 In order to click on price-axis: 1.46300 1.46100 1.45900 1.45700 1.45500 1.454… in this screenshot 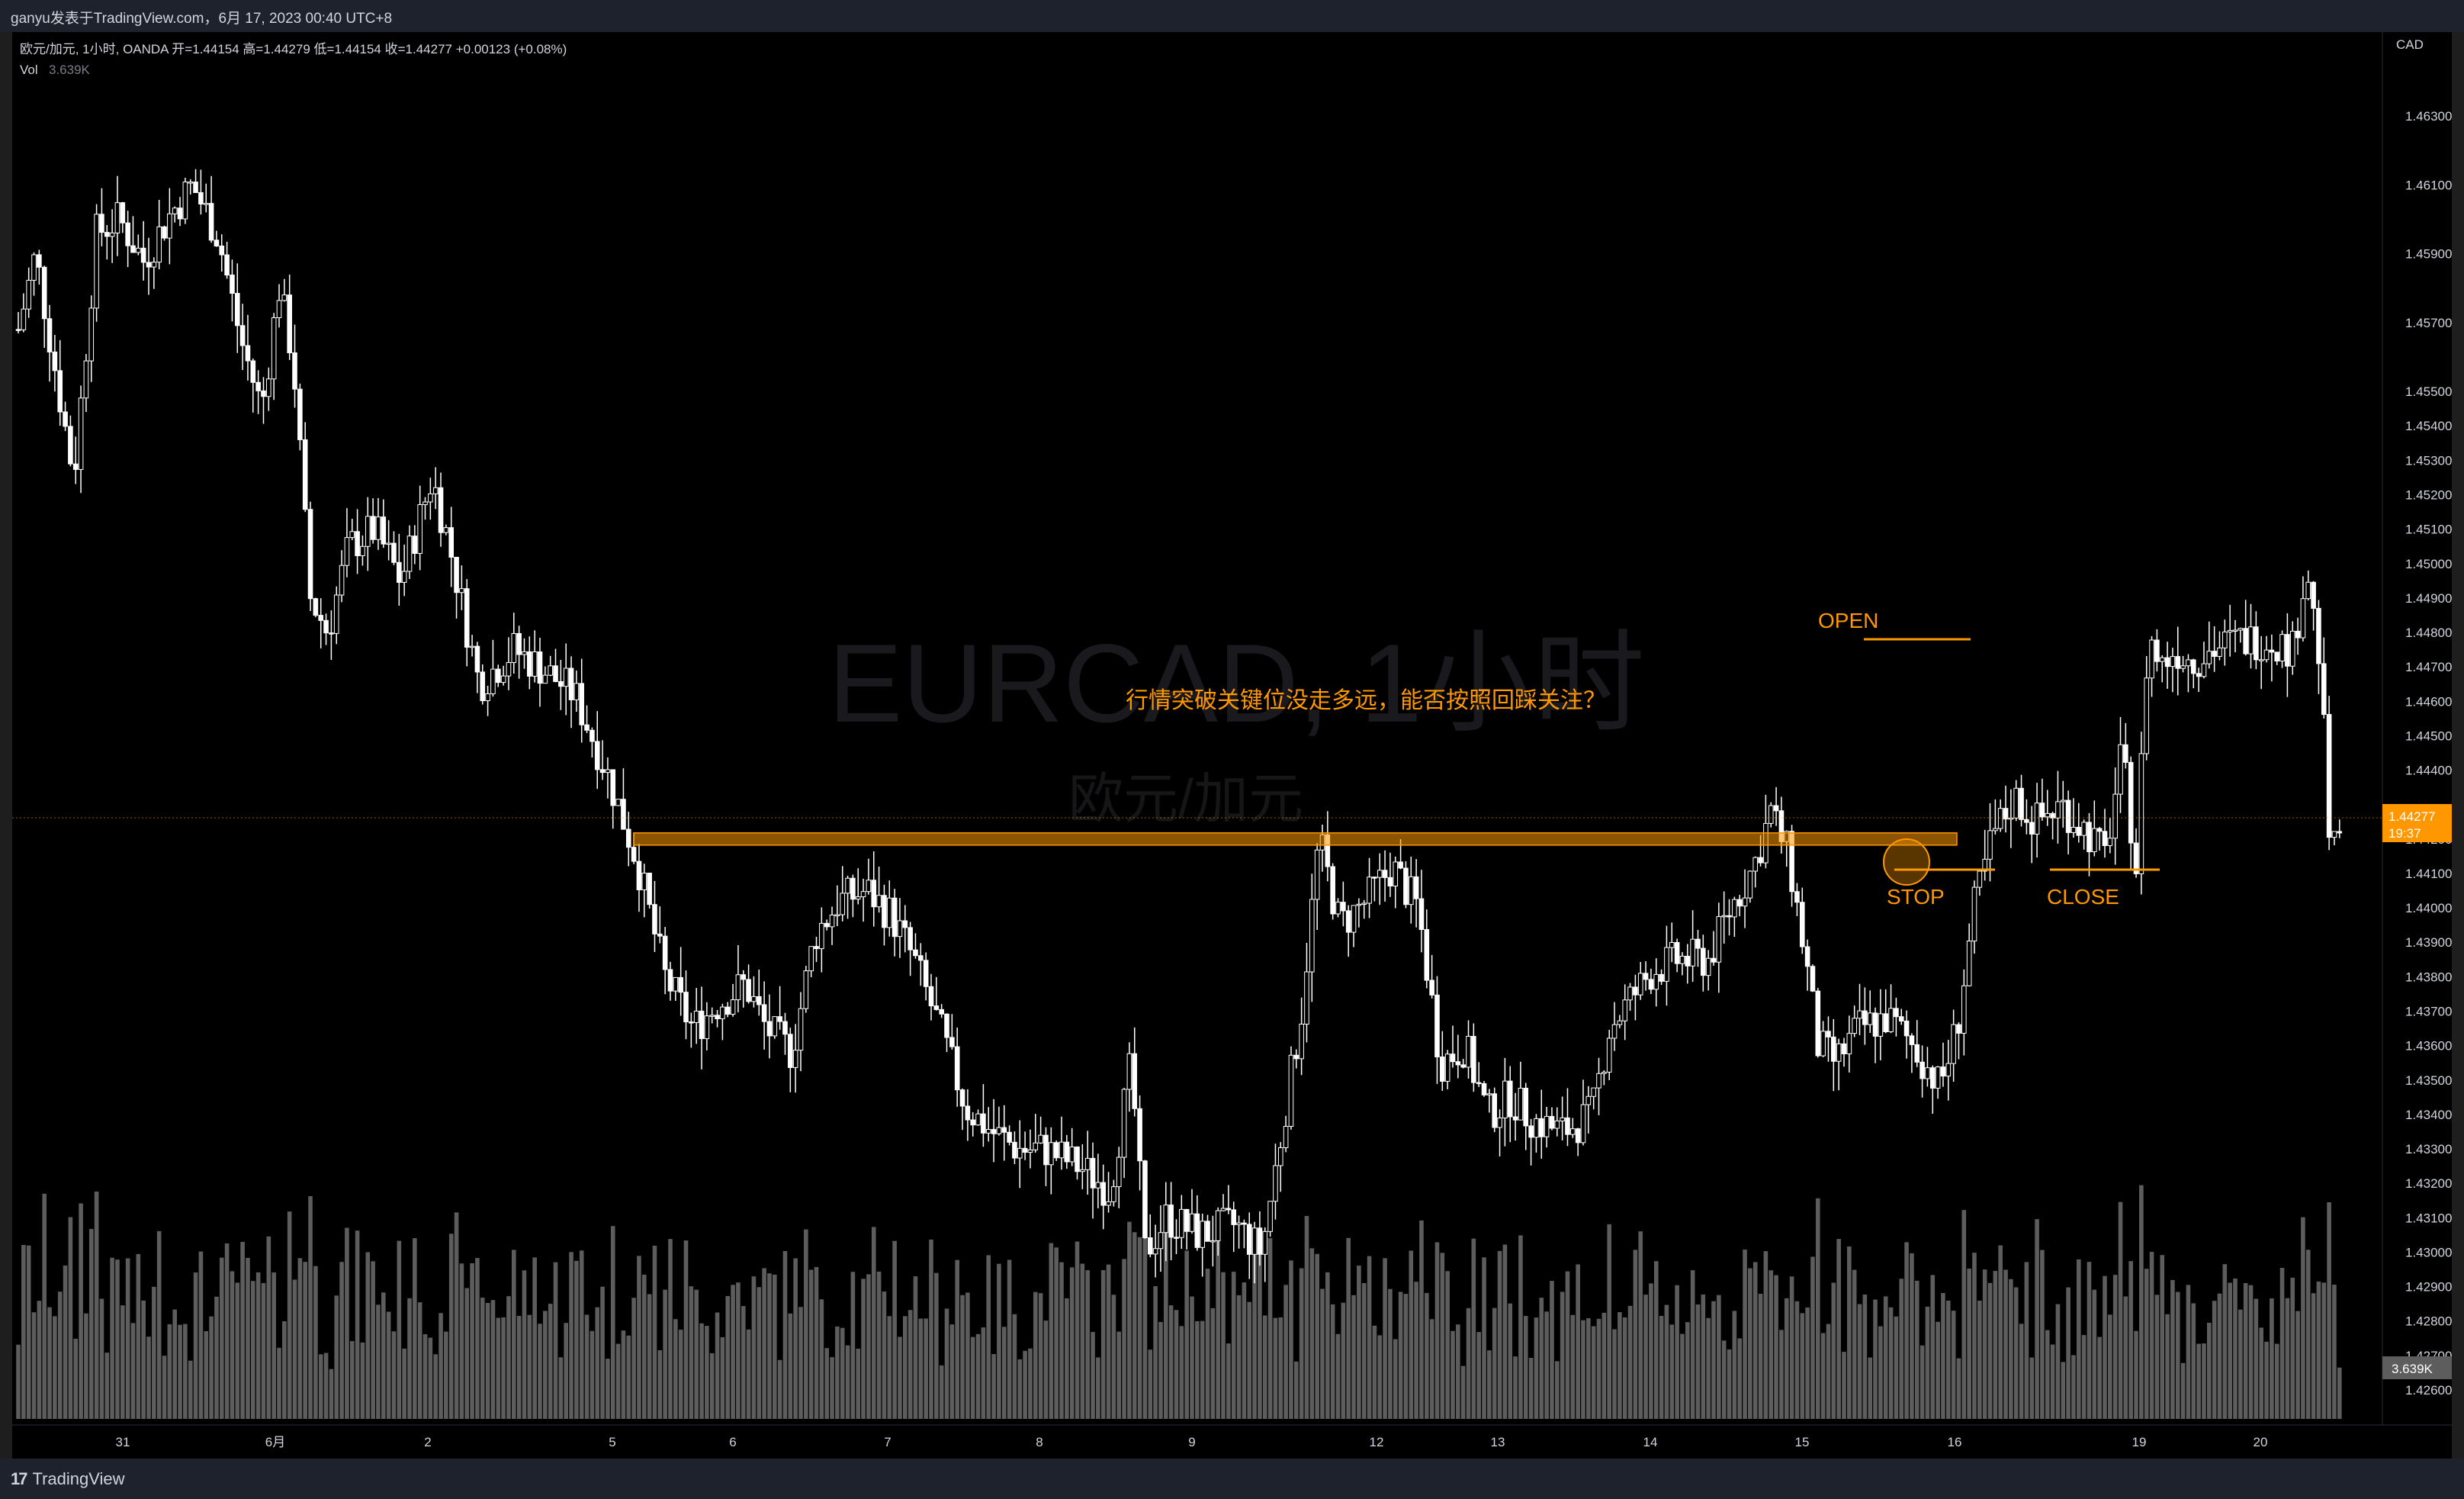, I will do `click(2417, 728)`.